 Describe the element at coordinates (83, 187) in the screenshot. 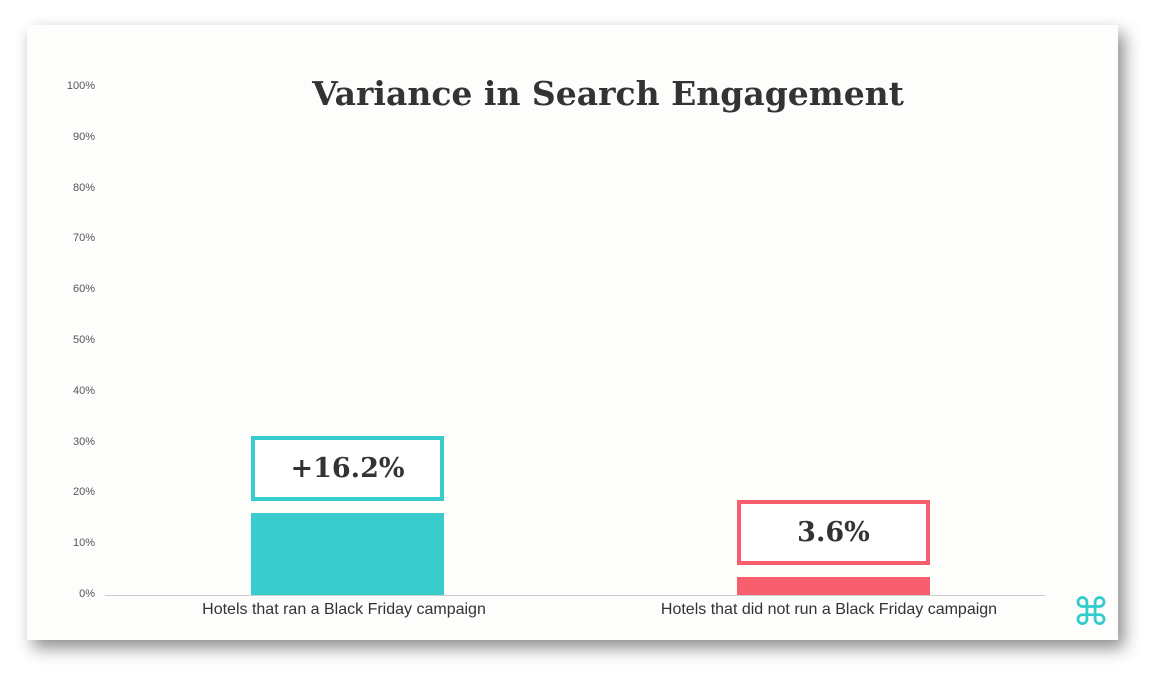

I see `y-tick-label: 80%` at that location.